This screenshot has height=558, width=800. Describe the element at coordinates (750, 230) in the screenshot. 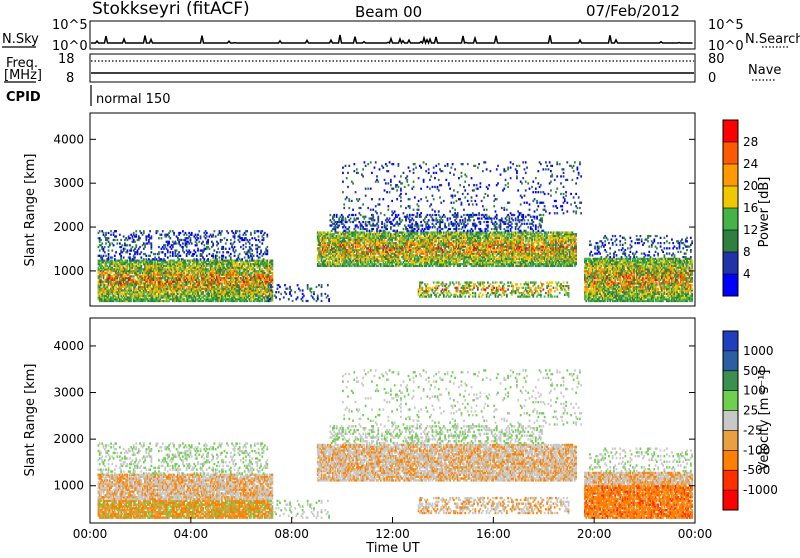

I see `colorbar-tick-label: 12` at that location.